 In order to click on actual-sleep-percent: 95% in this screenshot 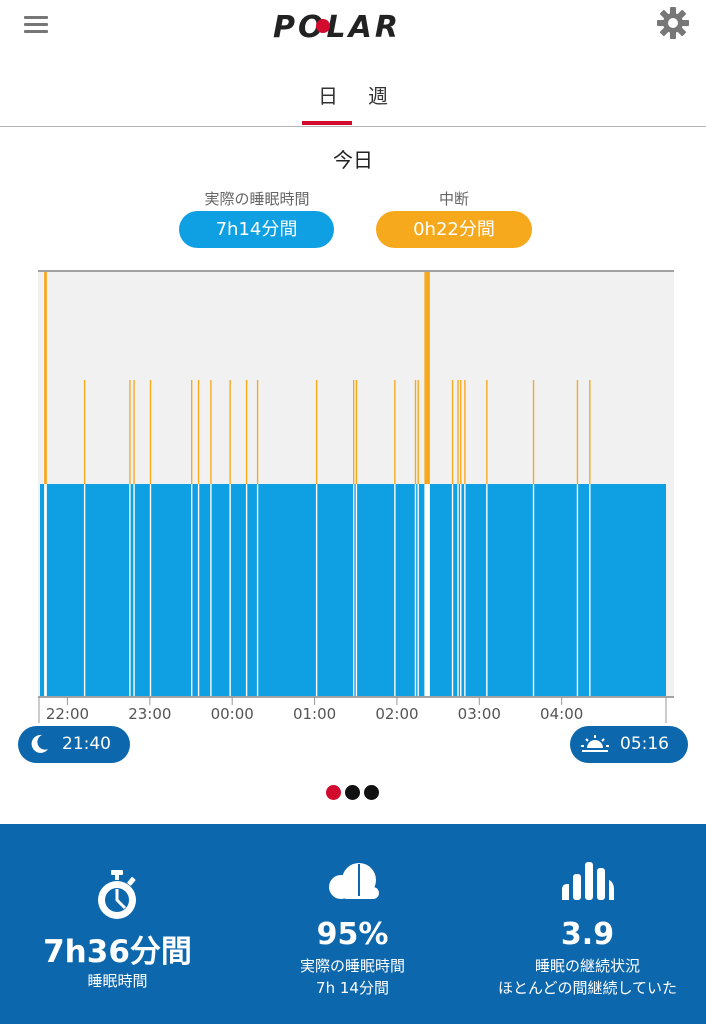, I will do `click(352, 934)`.